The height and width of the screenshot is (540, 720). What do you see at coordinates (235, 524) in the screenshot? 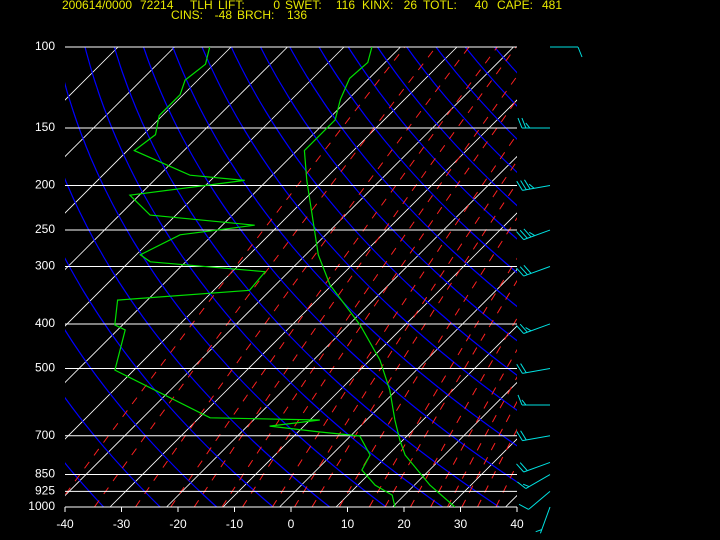
I see `x-tick-label: -10` at bounding box center [235, 524].